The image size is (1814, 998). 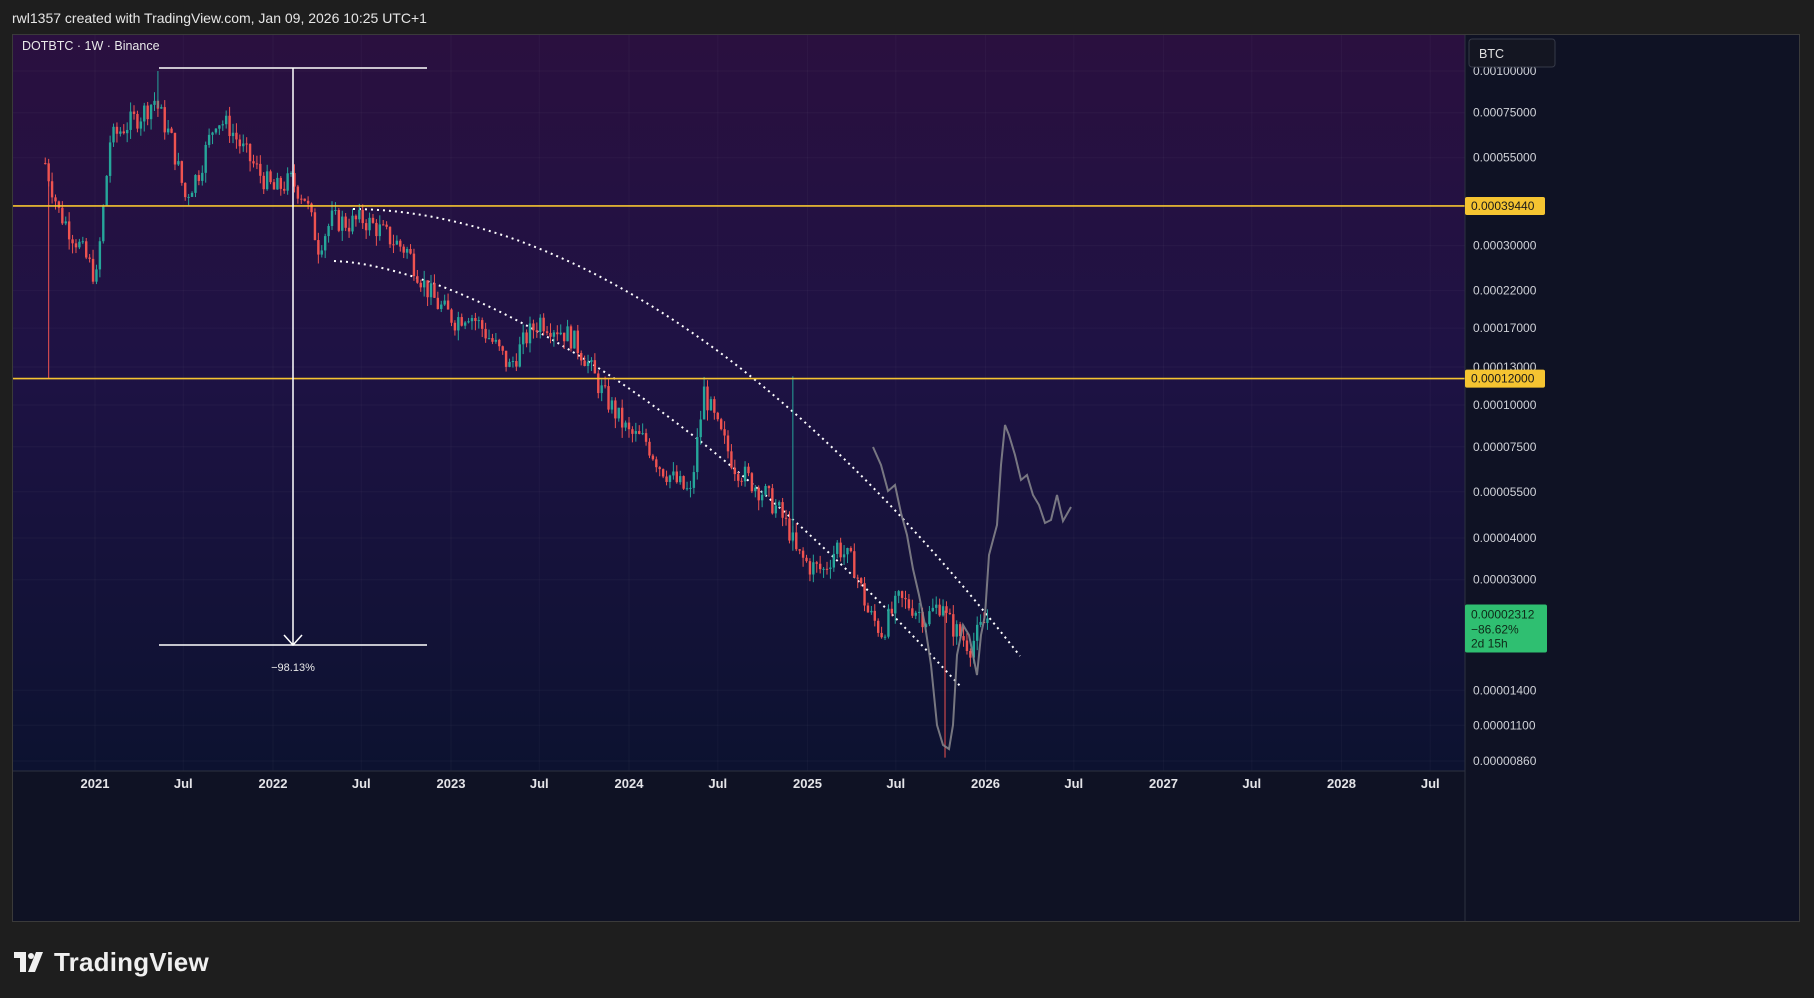 I want to click on level-tag-box, so click(x=1505, y=205).